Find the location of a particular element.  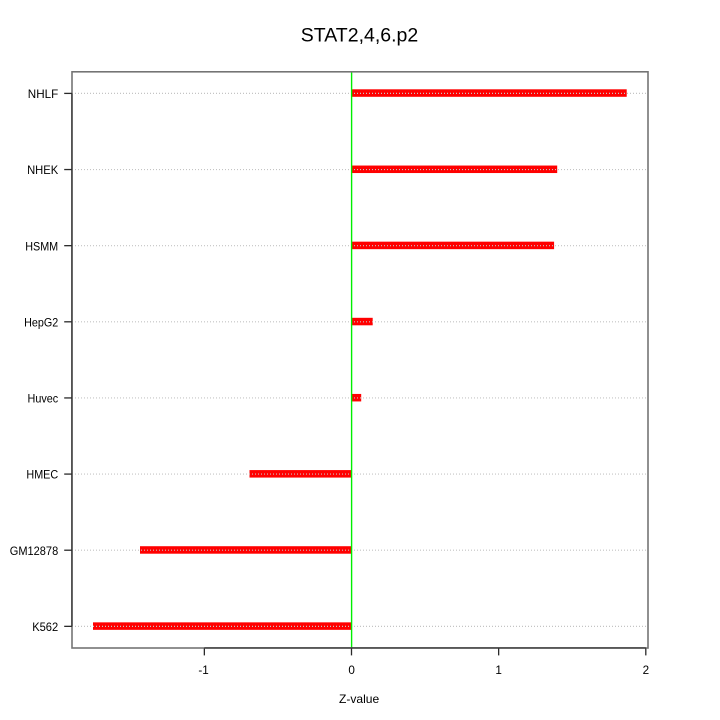

svg-text: STAT2,4,6.p2 is located at coordinates (359, 35).